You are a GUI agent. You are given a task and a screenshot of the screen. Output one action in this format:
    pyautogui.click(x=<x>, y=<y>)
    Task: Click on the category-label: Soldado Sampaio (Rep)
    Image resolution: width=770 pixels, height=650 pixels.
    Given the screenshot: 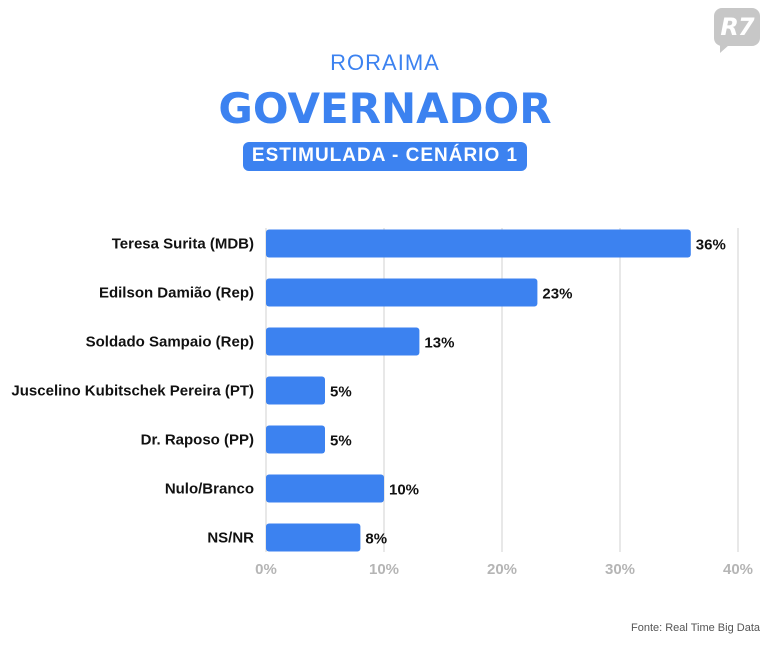 What is the action you would take?
    pyautogui.click(x=170, y=342)
    